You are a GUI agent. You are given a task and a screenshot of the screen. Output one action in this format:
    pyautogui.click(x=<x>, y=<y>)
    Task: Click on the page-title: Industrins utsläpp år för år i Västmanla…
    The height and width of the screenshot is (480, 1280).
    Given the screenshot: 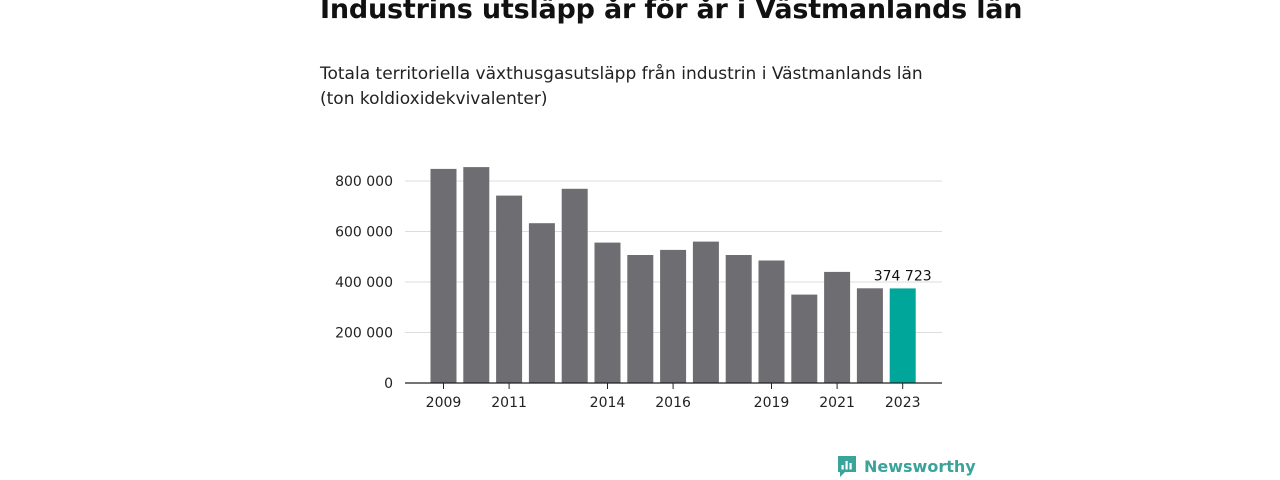 What is the action you would take?
    pyautogui.click(x=671, y=12)
    